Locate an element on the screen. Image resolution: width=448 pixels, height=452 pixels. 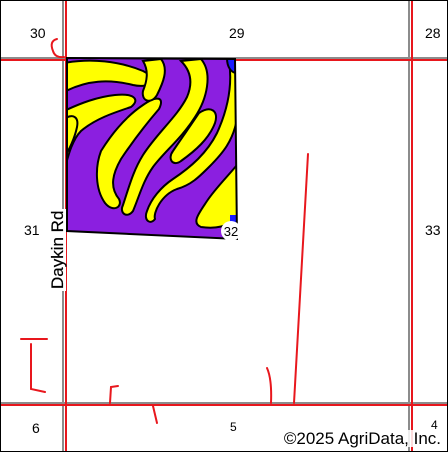
road-label-daykin: Daykin Rd is located at coordinates (57, 249).